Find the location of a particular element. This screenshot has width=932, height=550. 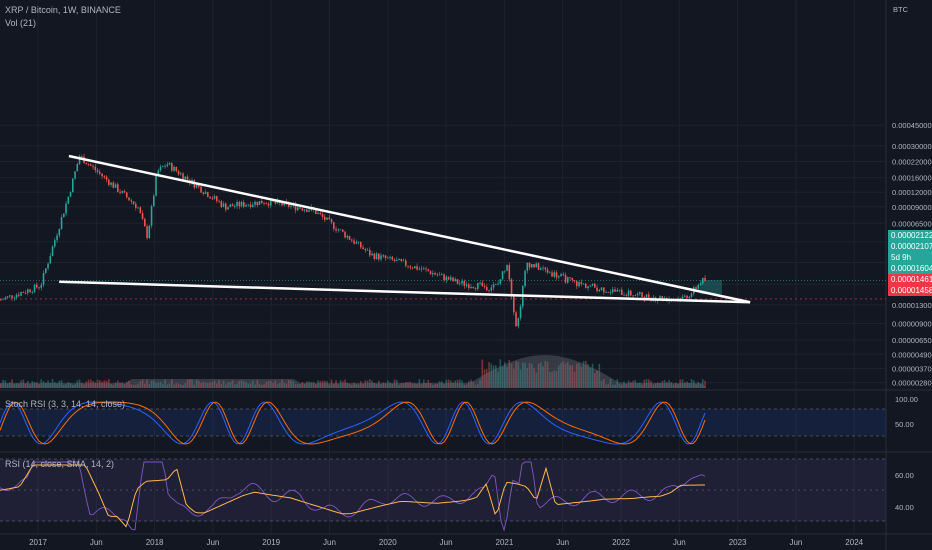

stoch-tick-label: 50.00 is located at coordinates (904, 424).